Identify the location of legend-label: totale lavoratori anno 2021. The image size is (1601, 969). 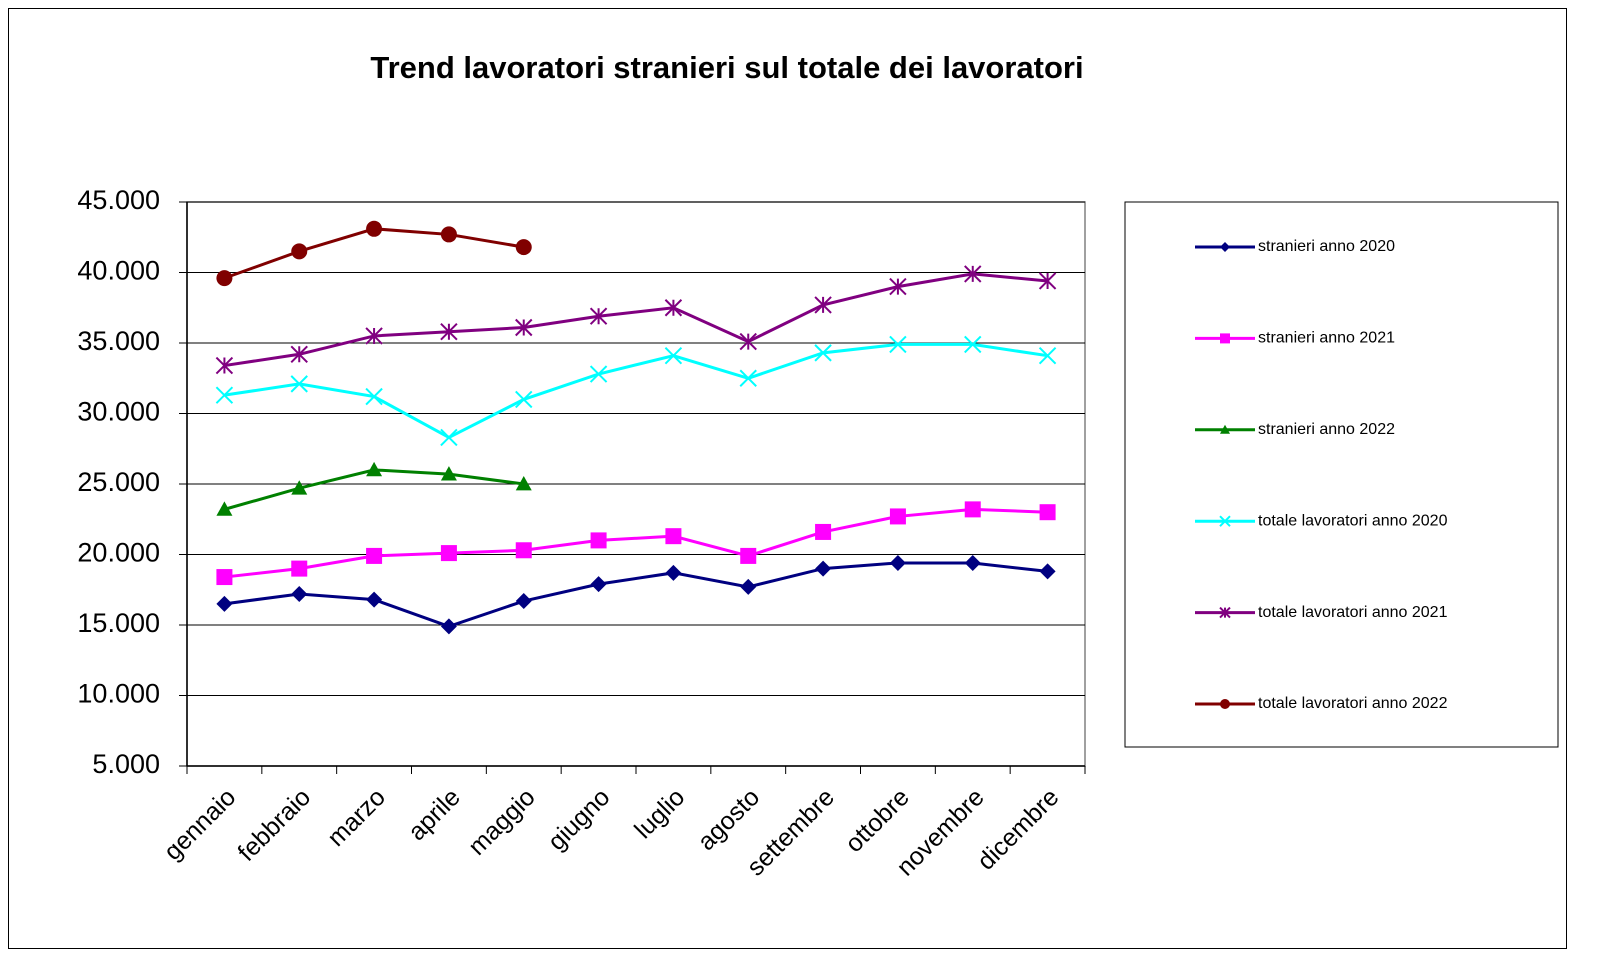
(1353, 612).